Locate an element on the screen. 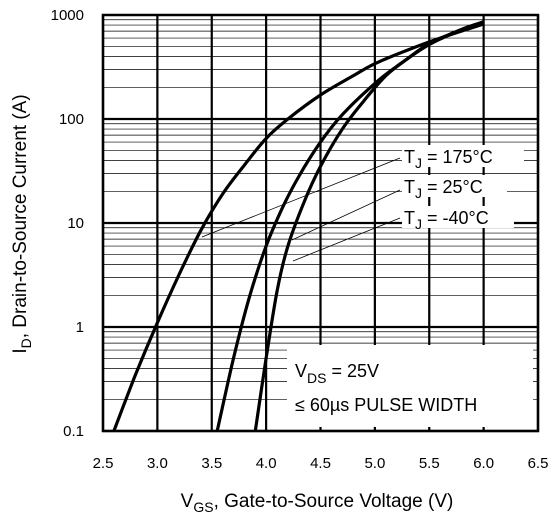 This screenshot has width=553, height=517. annotation-leaders is located at coordinates (301, 209).